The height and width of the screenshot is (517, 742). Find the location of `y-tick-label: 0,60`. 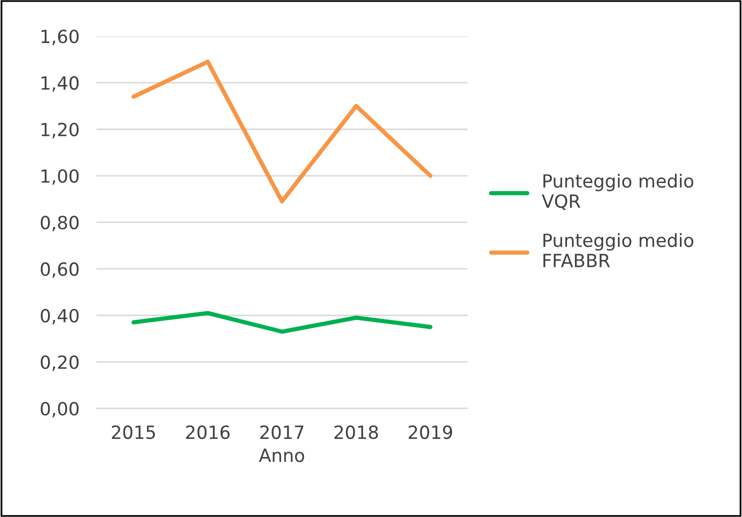

y-tick-label: 0,60 is located at coordinates (59, 270).